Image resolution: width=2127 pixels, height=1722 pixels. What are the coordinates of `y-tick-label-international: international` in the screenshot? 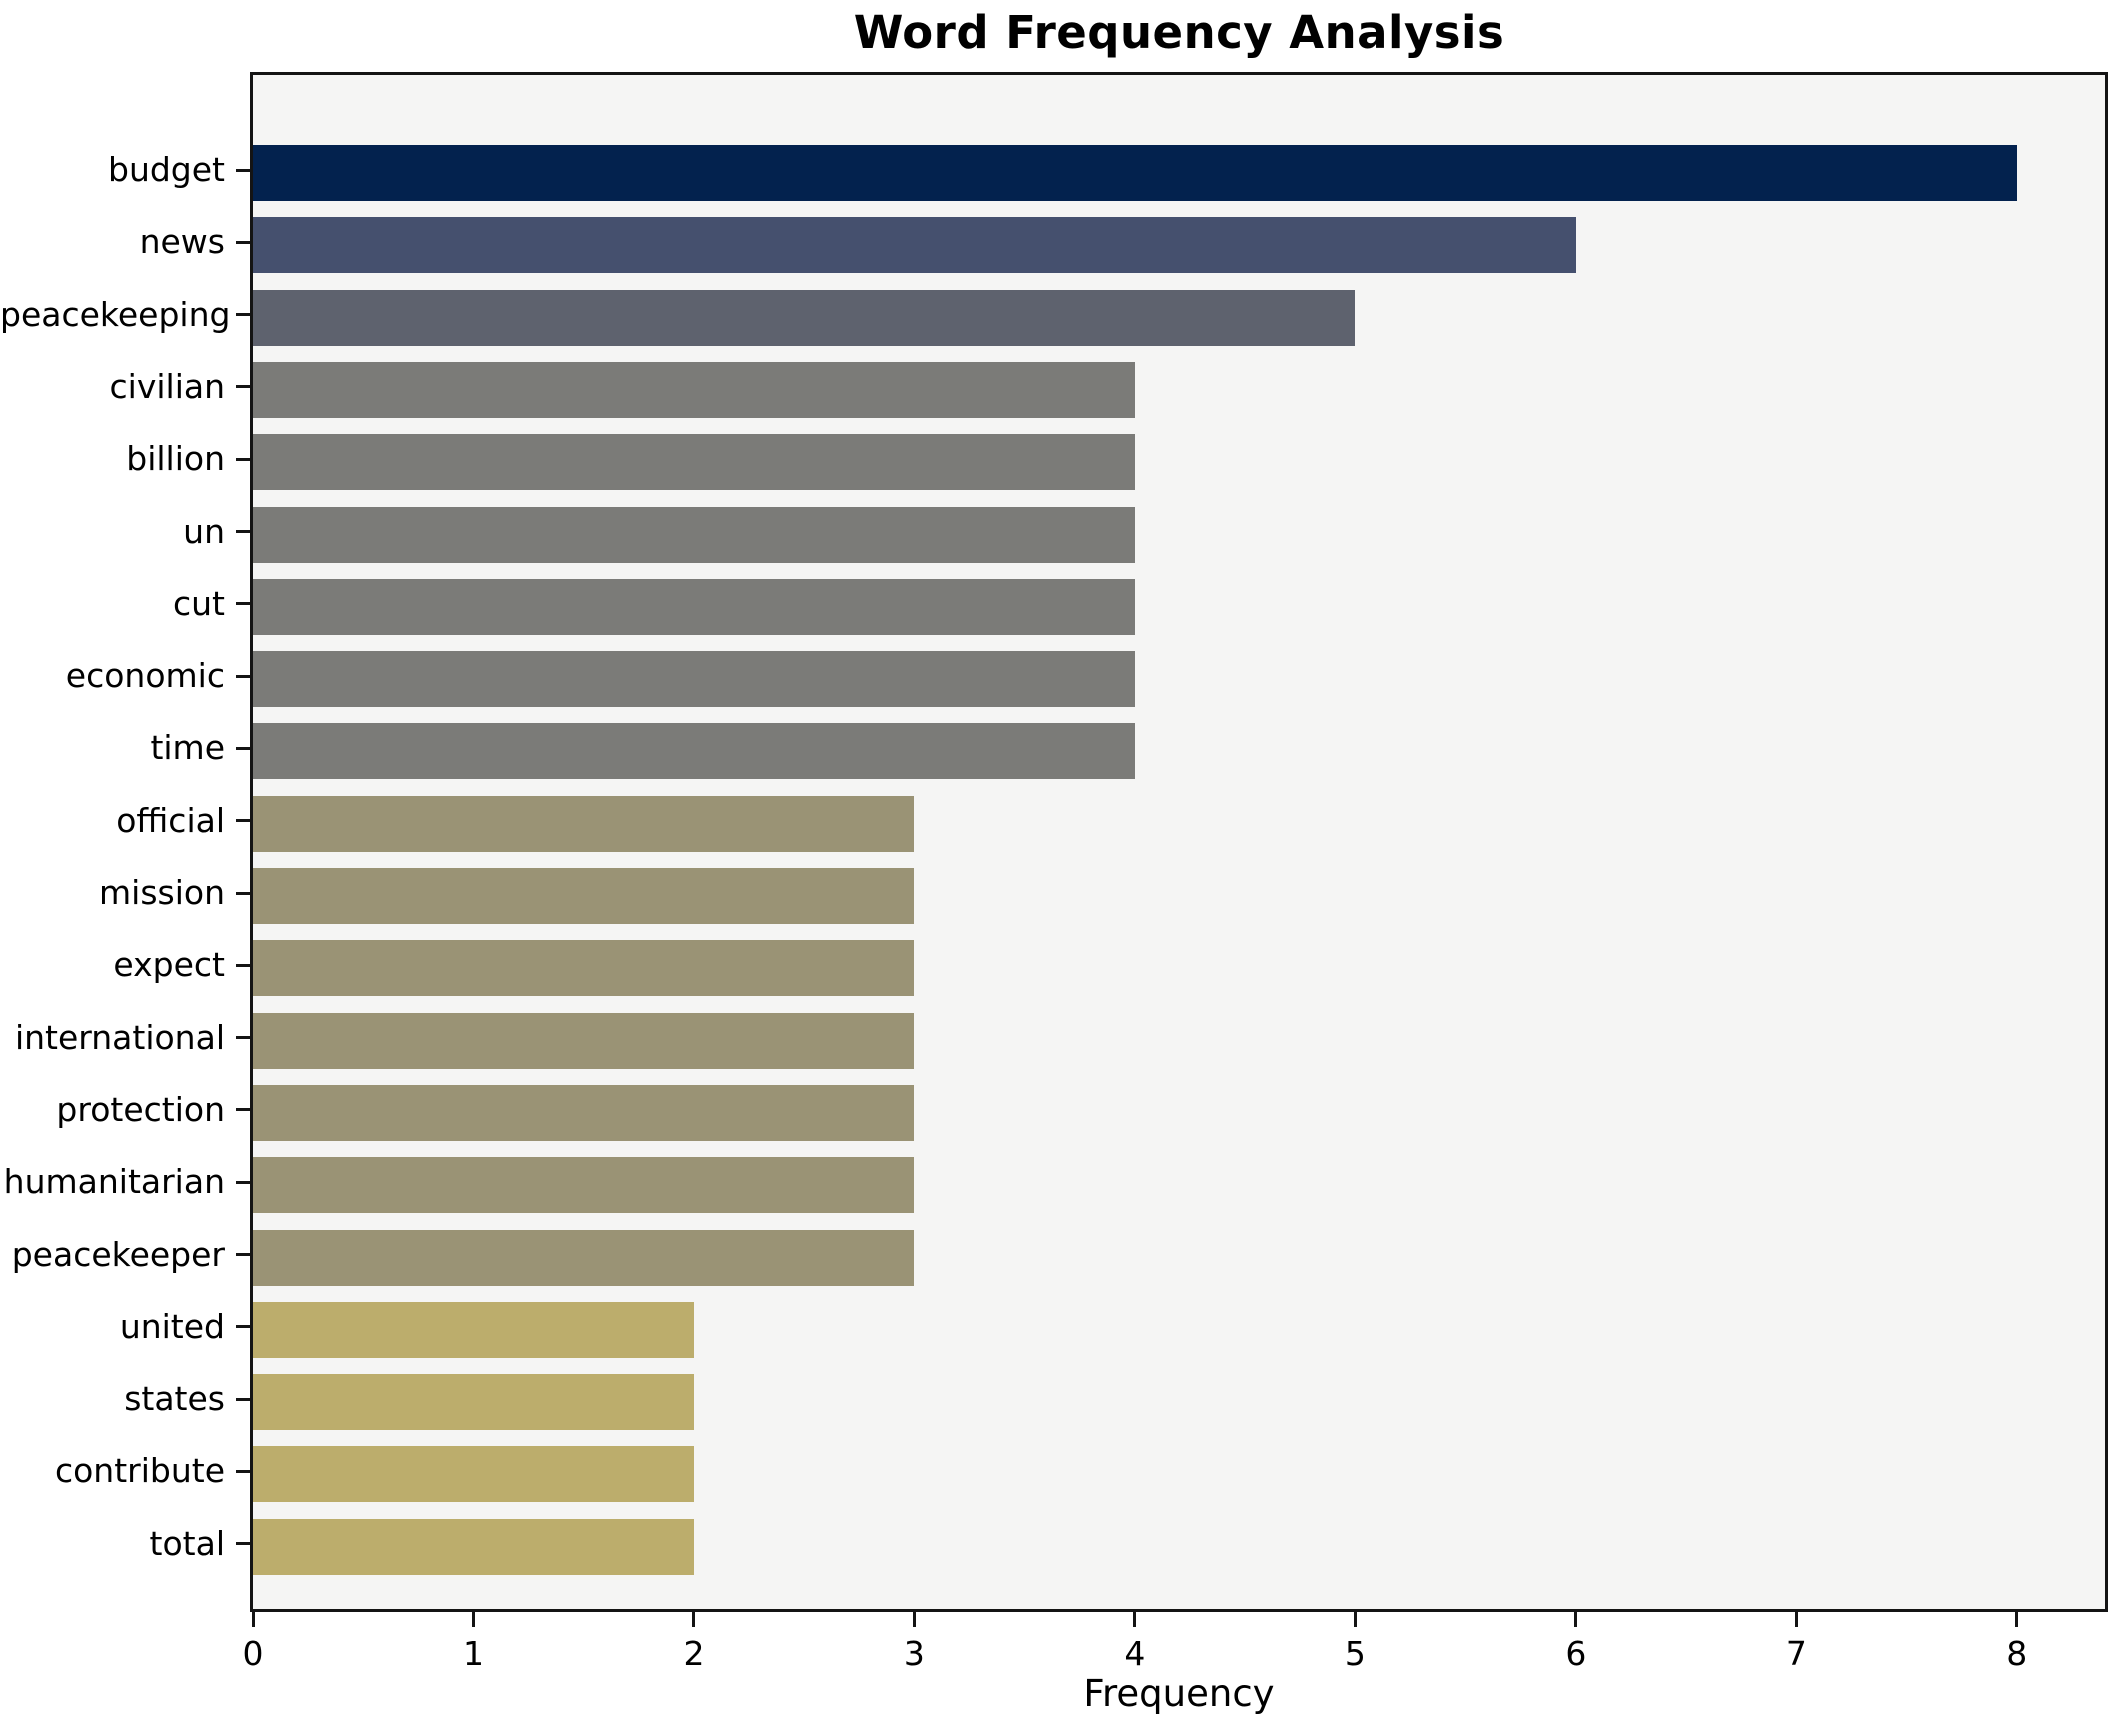 It's located at (119, 1037).